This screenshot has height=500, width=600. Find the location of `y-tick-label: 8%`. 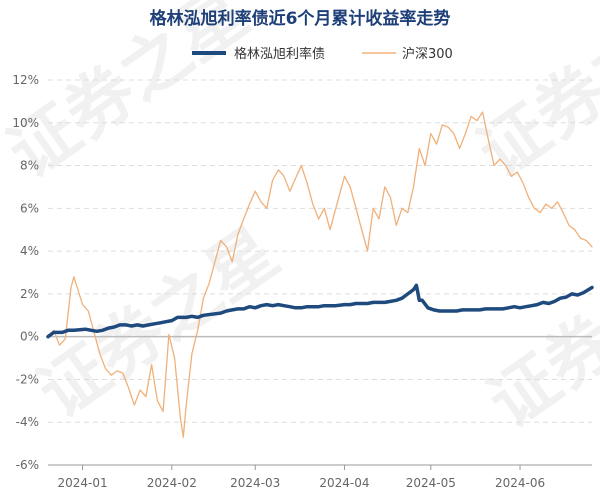

y-tick-label: 8% is located at coordinates (29, 166).